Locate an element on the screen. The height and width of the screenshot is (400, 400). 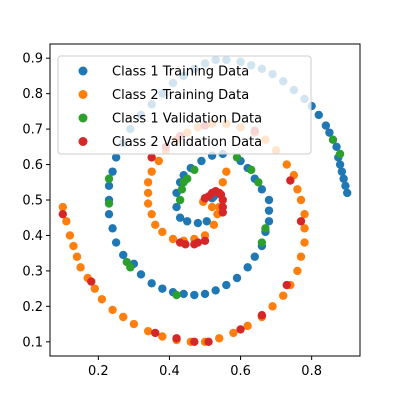
y-tick-label-2: 0.2 is located at coordinates (32, 307).